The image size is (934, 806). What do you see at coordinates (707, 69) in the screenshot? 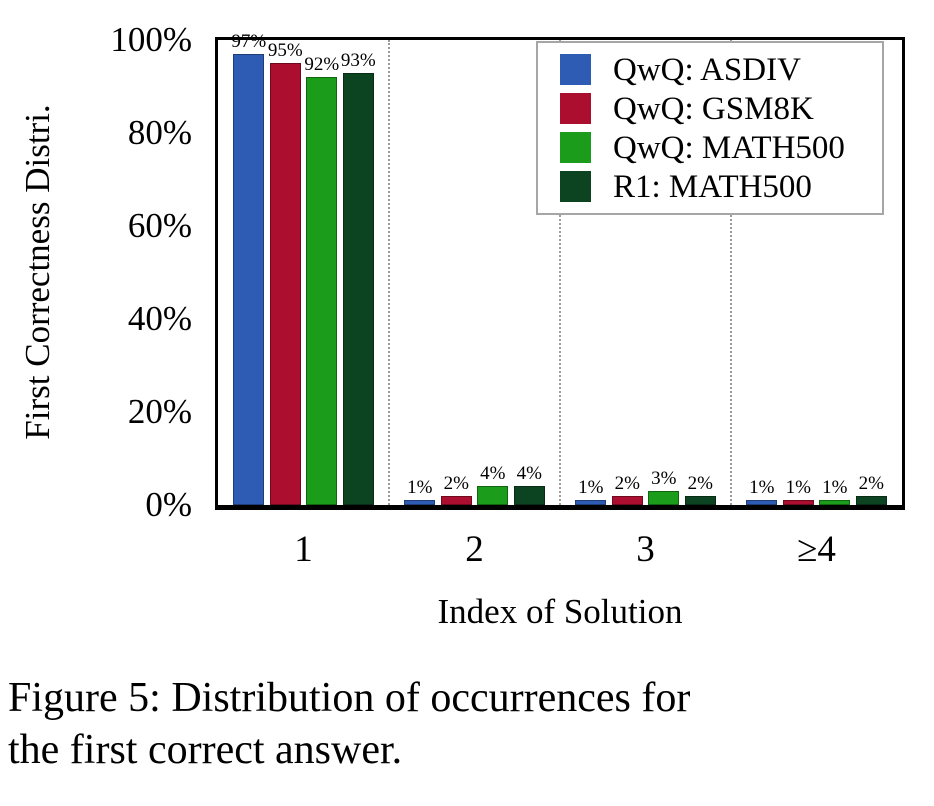
I see `legend-label: QwQ: ASDIV` at bounding box center [707, 69].